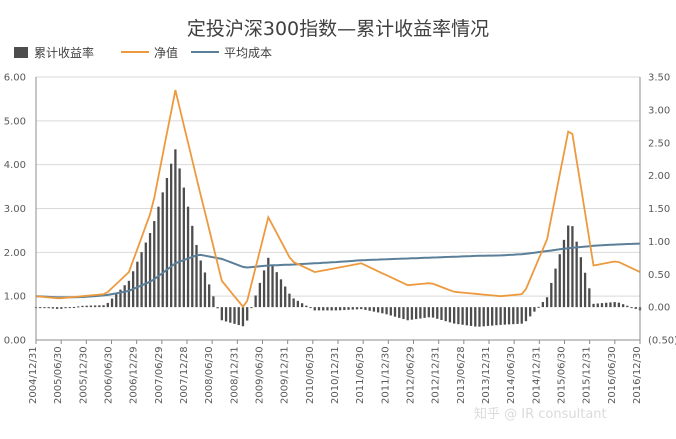  Describe the element at coordinates (15, 165) in the screenshot. I see `left-axis-tick-label: 4.00` at that location.